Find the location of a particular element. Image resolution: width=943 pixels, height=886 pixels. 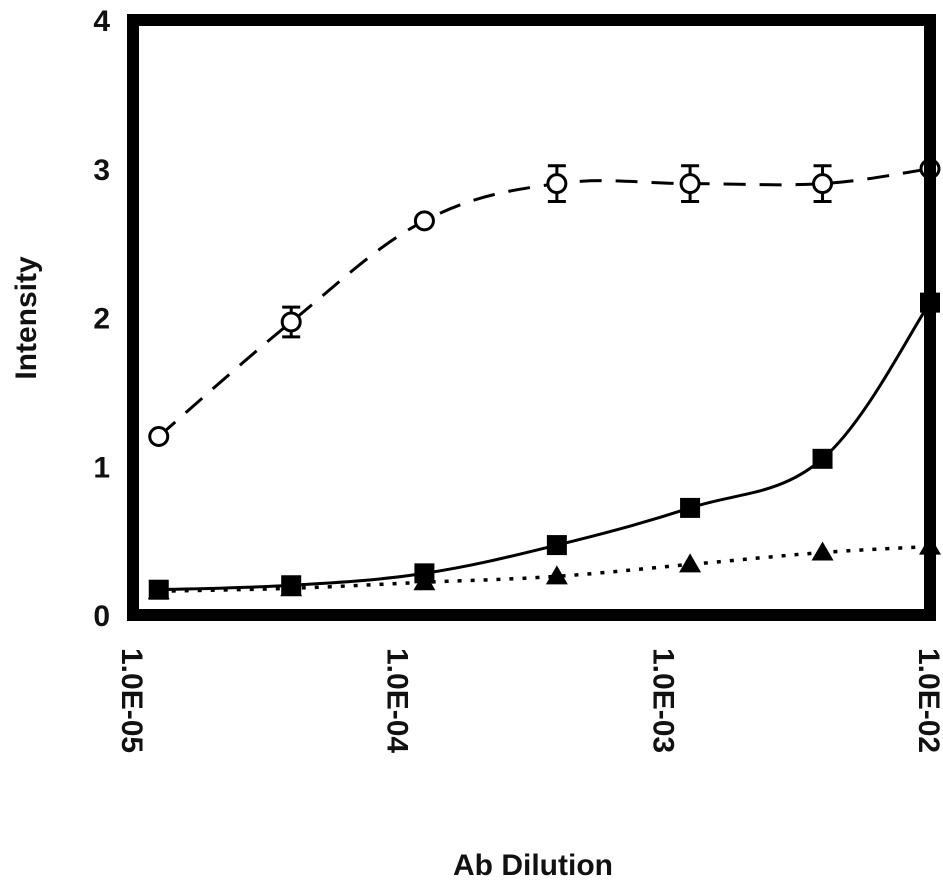

y-tick-label: 2 is located at coordinates (101, 319).